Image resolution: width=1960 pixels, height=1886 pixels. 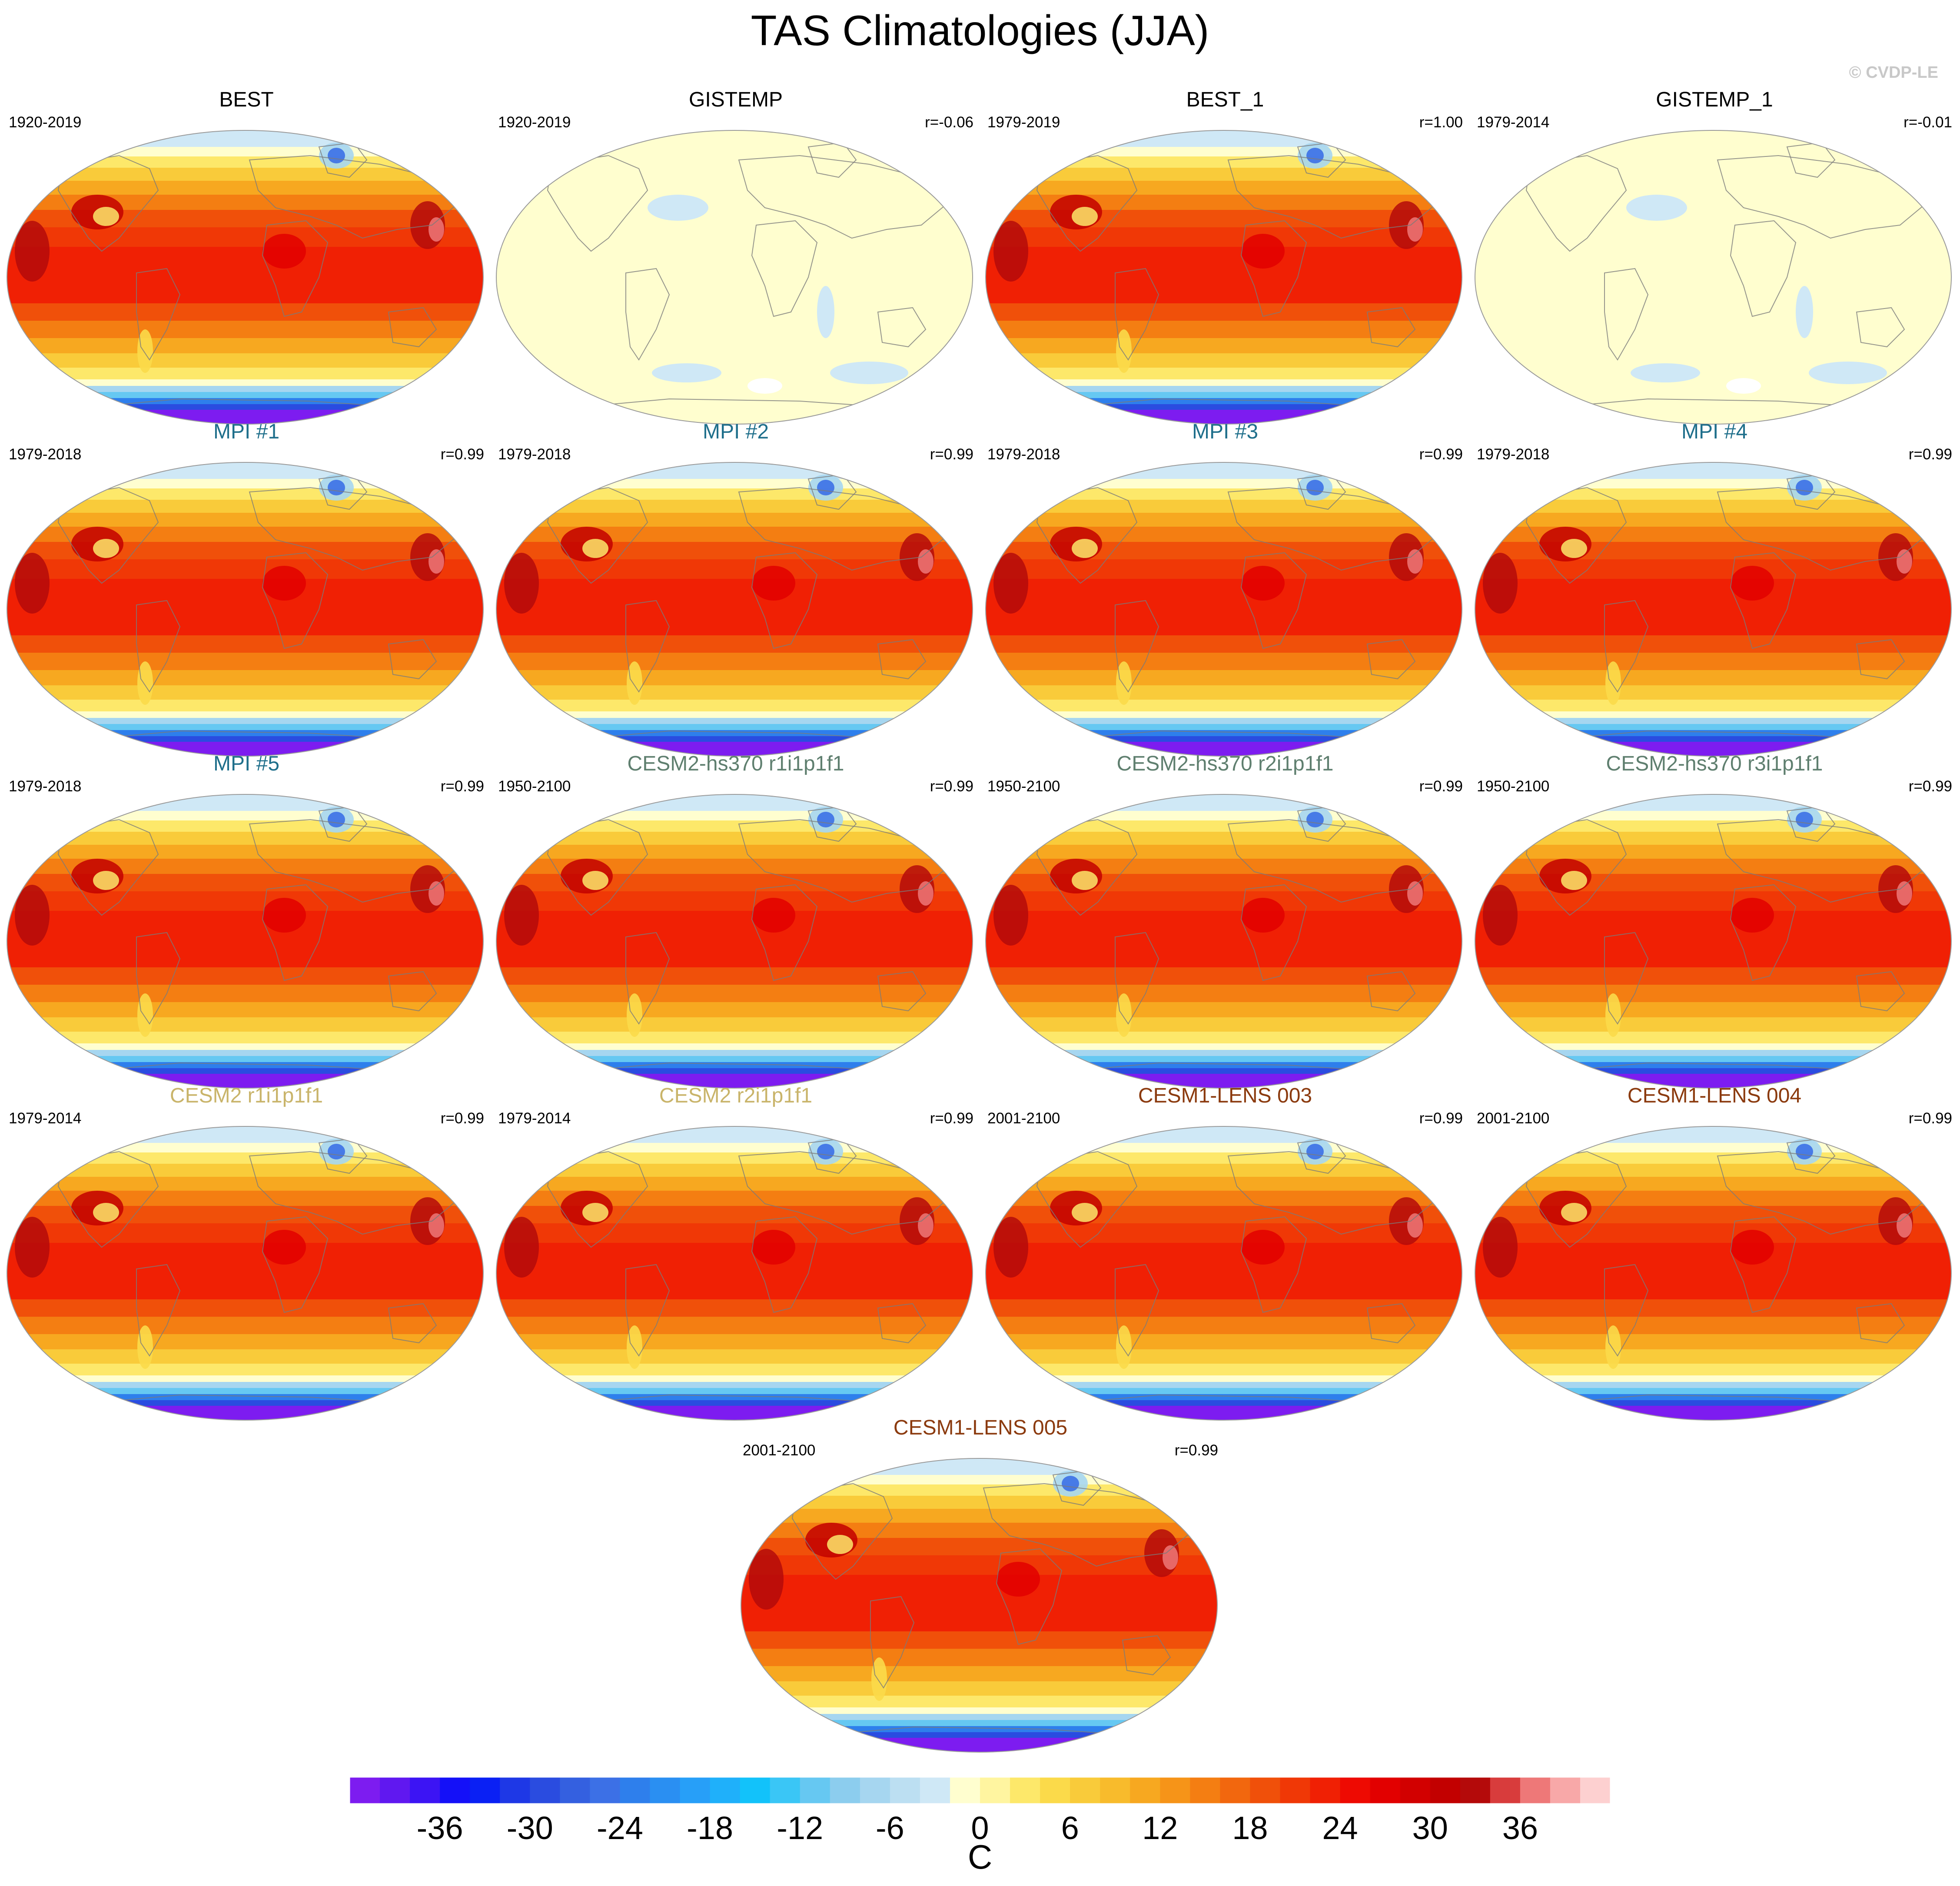 I want to click on panel-title: MPI #1, so click(x=246, y=431).